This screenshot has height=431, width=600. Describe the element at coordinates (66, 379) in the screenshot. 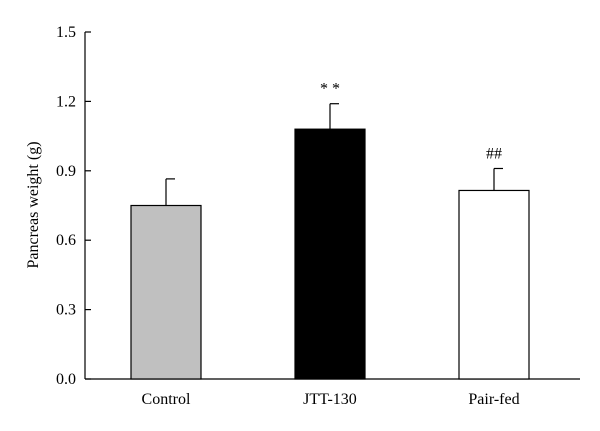

I see `y-tick-label: 0.0` at that location.